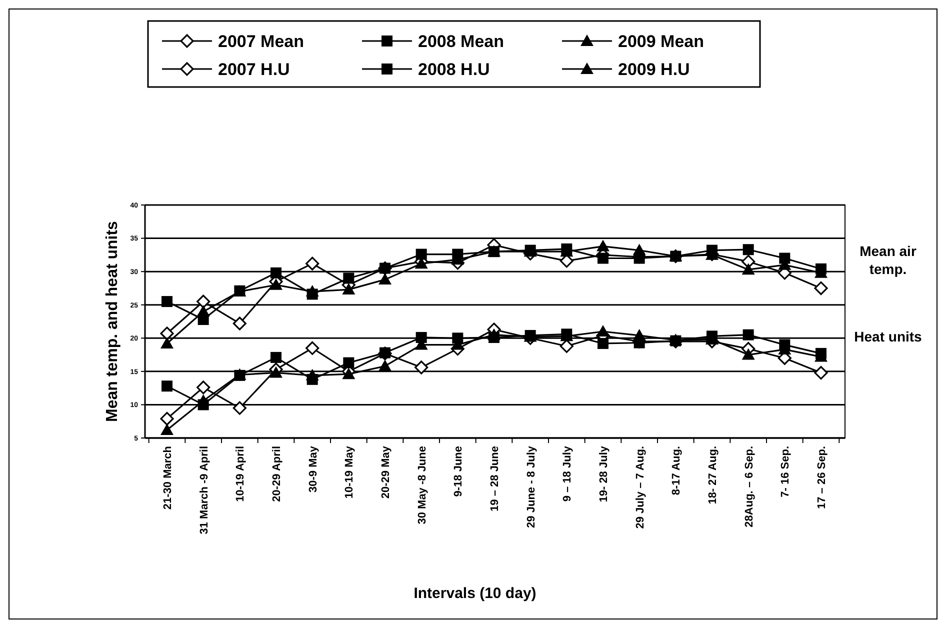 The width and height of the screenshot is (946, 628). What do you see at coordinates (749, 487) in the screenshot?
I see `x-tick-label: 28Aug. – 6 Sep.` at bounding box center [749, 487].